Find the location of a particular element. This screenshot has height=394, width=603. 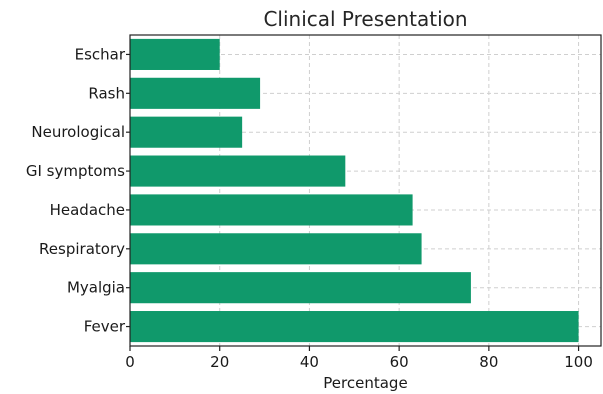

bar-headache is located at coordinates (271, 210).